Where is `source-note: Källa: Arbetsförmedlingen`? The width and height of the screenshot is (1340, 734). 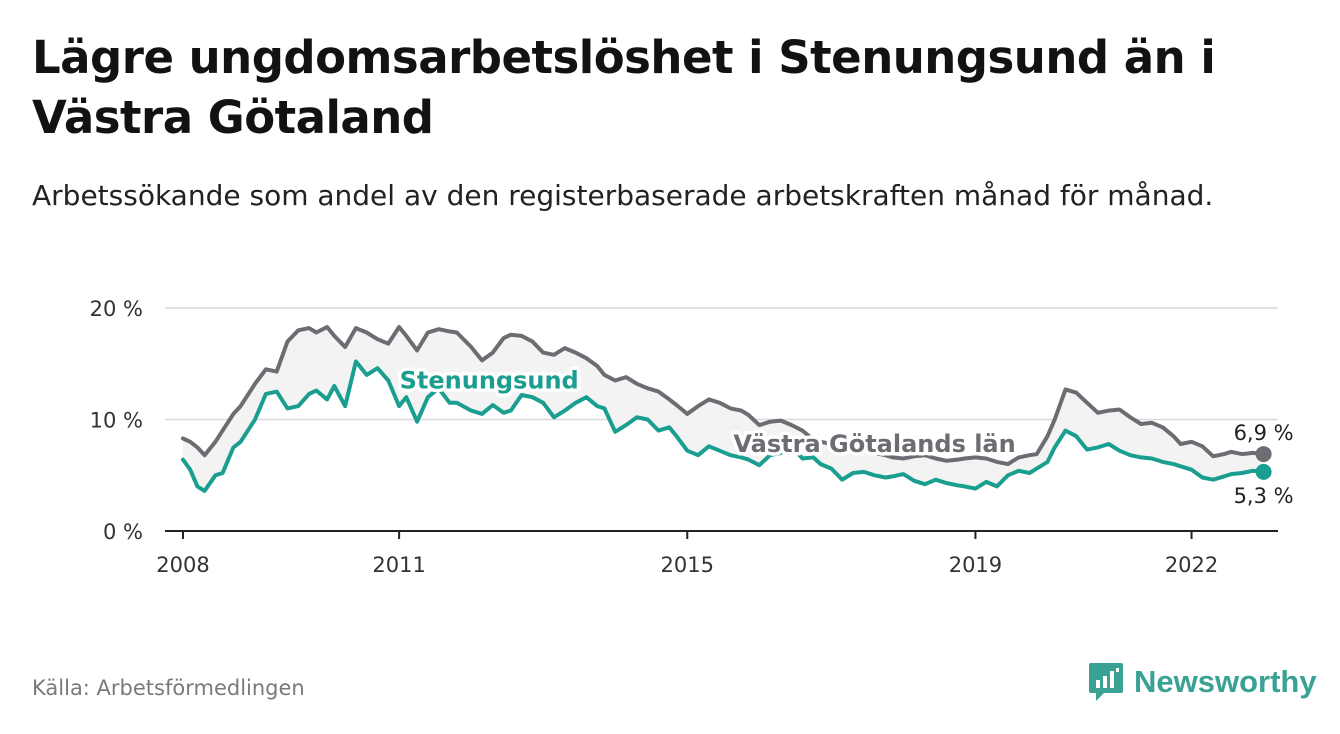
source-note: Källa: Arbetsförmedlingen is located at coordinates (168, 688).